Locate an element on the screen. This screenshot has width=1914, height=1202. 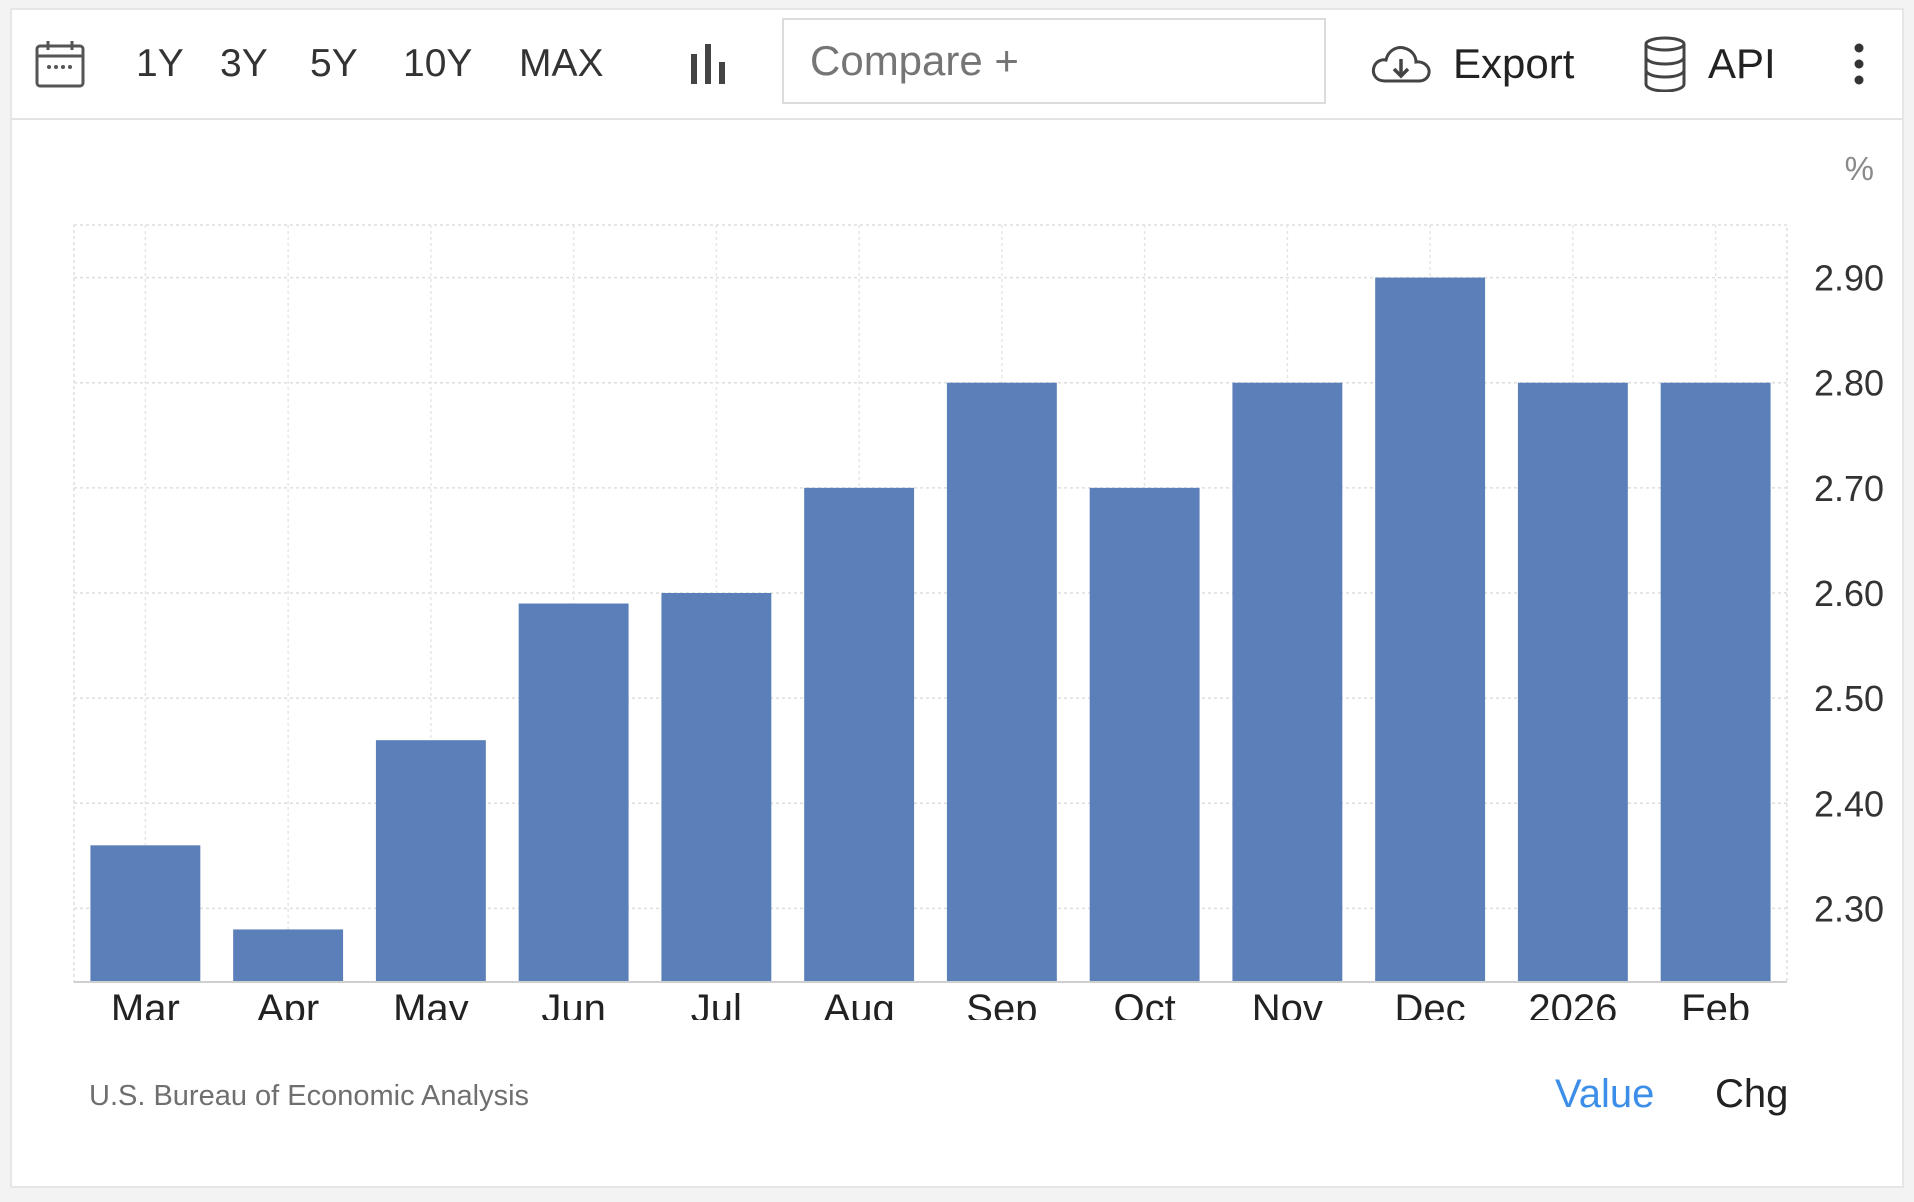
bar-sep is located at coordinates (1001, 682).